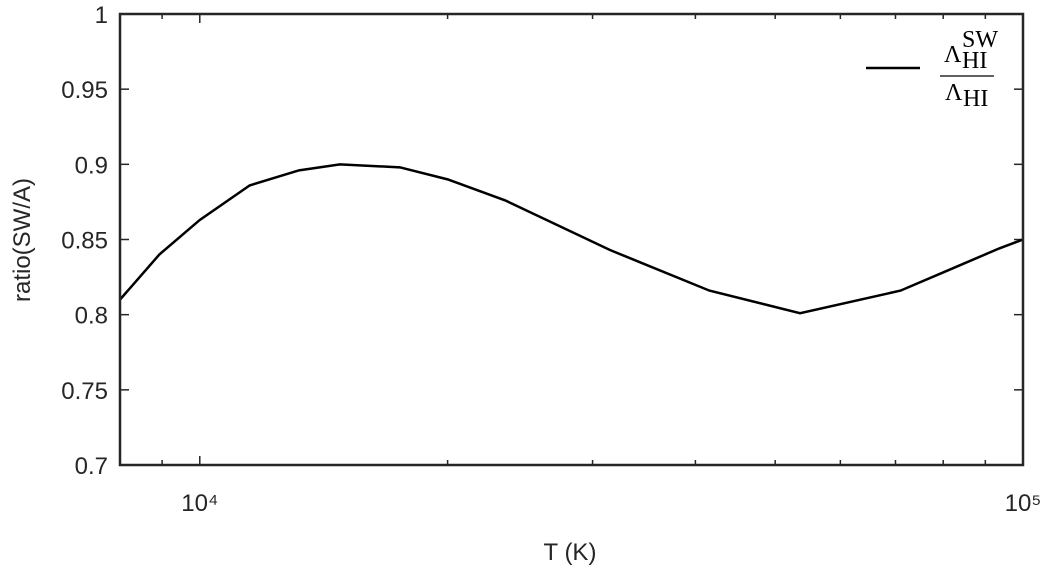 The width and height of the screenshot is (1051, 579). What do you see at coordinates (91, 466) in the screenshot?
I see `y-tick-label: 0.7` at bounding box center [91, 466].